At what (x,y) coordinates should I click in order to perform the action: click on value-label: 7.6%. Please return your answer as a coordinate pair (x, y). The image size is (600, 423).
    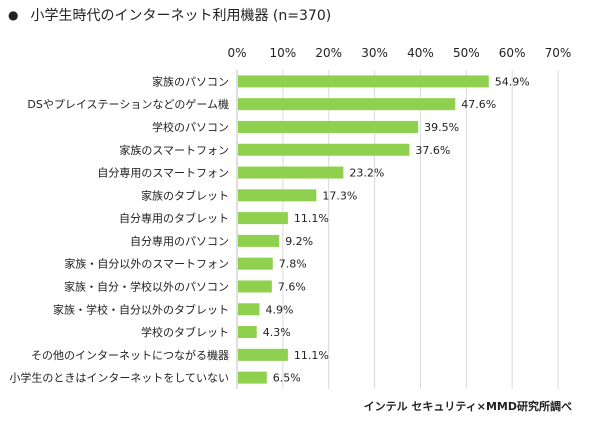
    Looking at the image, I should click on (292, 286).